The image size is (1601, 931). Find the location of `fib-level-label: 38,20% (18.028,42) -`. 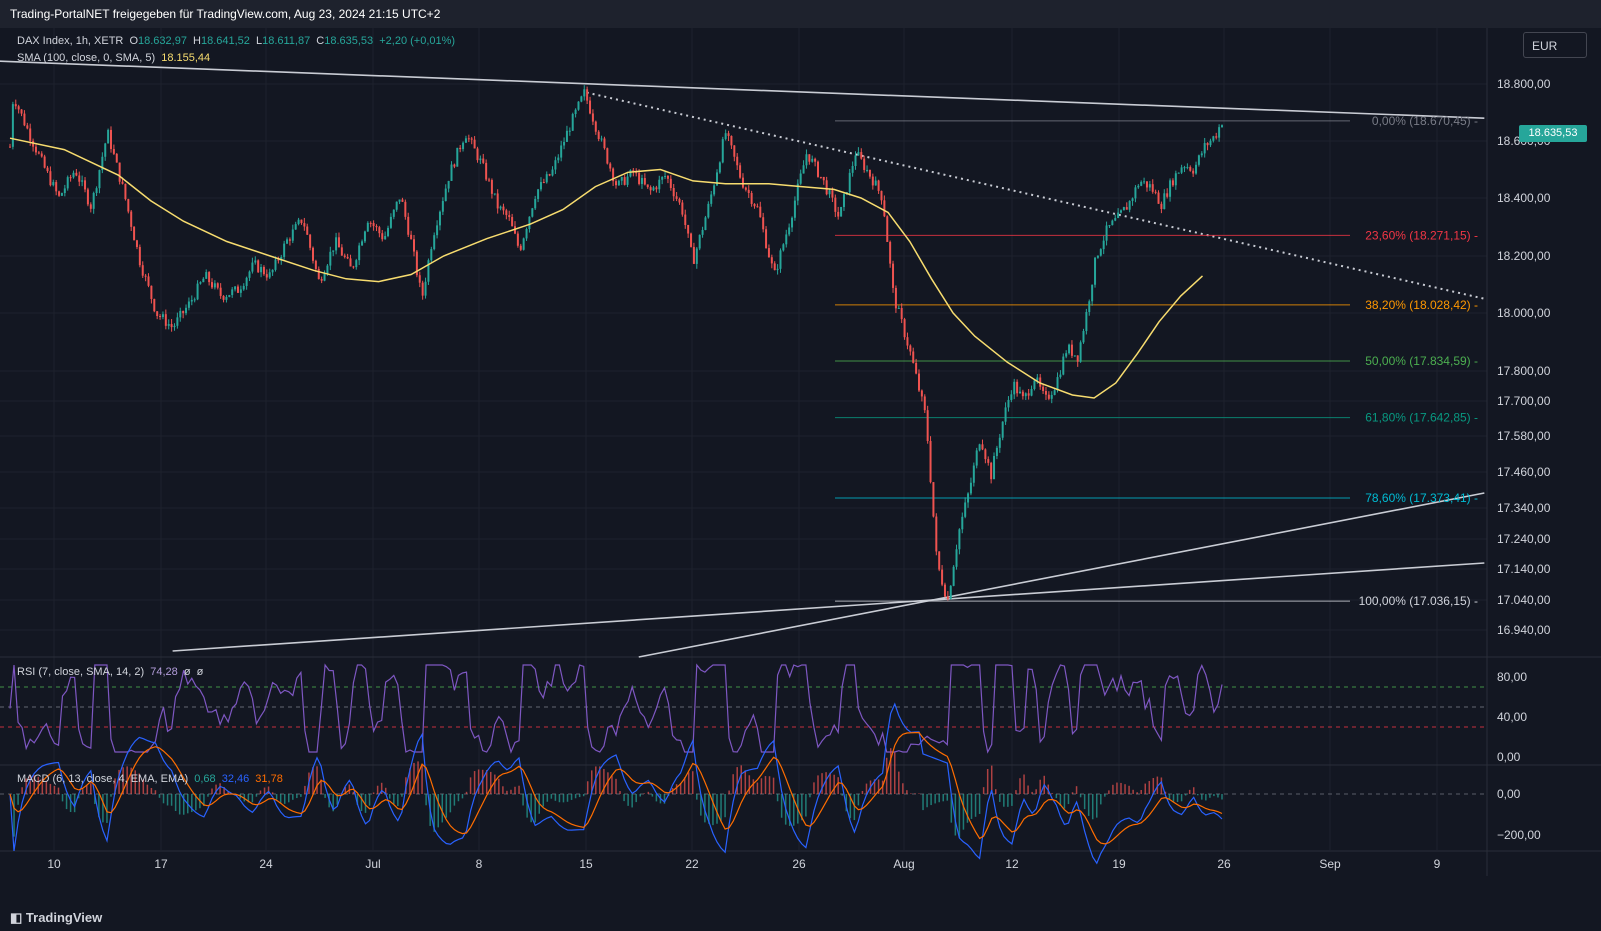

fib-level-label: 38,20% (18.028,42) - is located at coordinates (1421, 305).